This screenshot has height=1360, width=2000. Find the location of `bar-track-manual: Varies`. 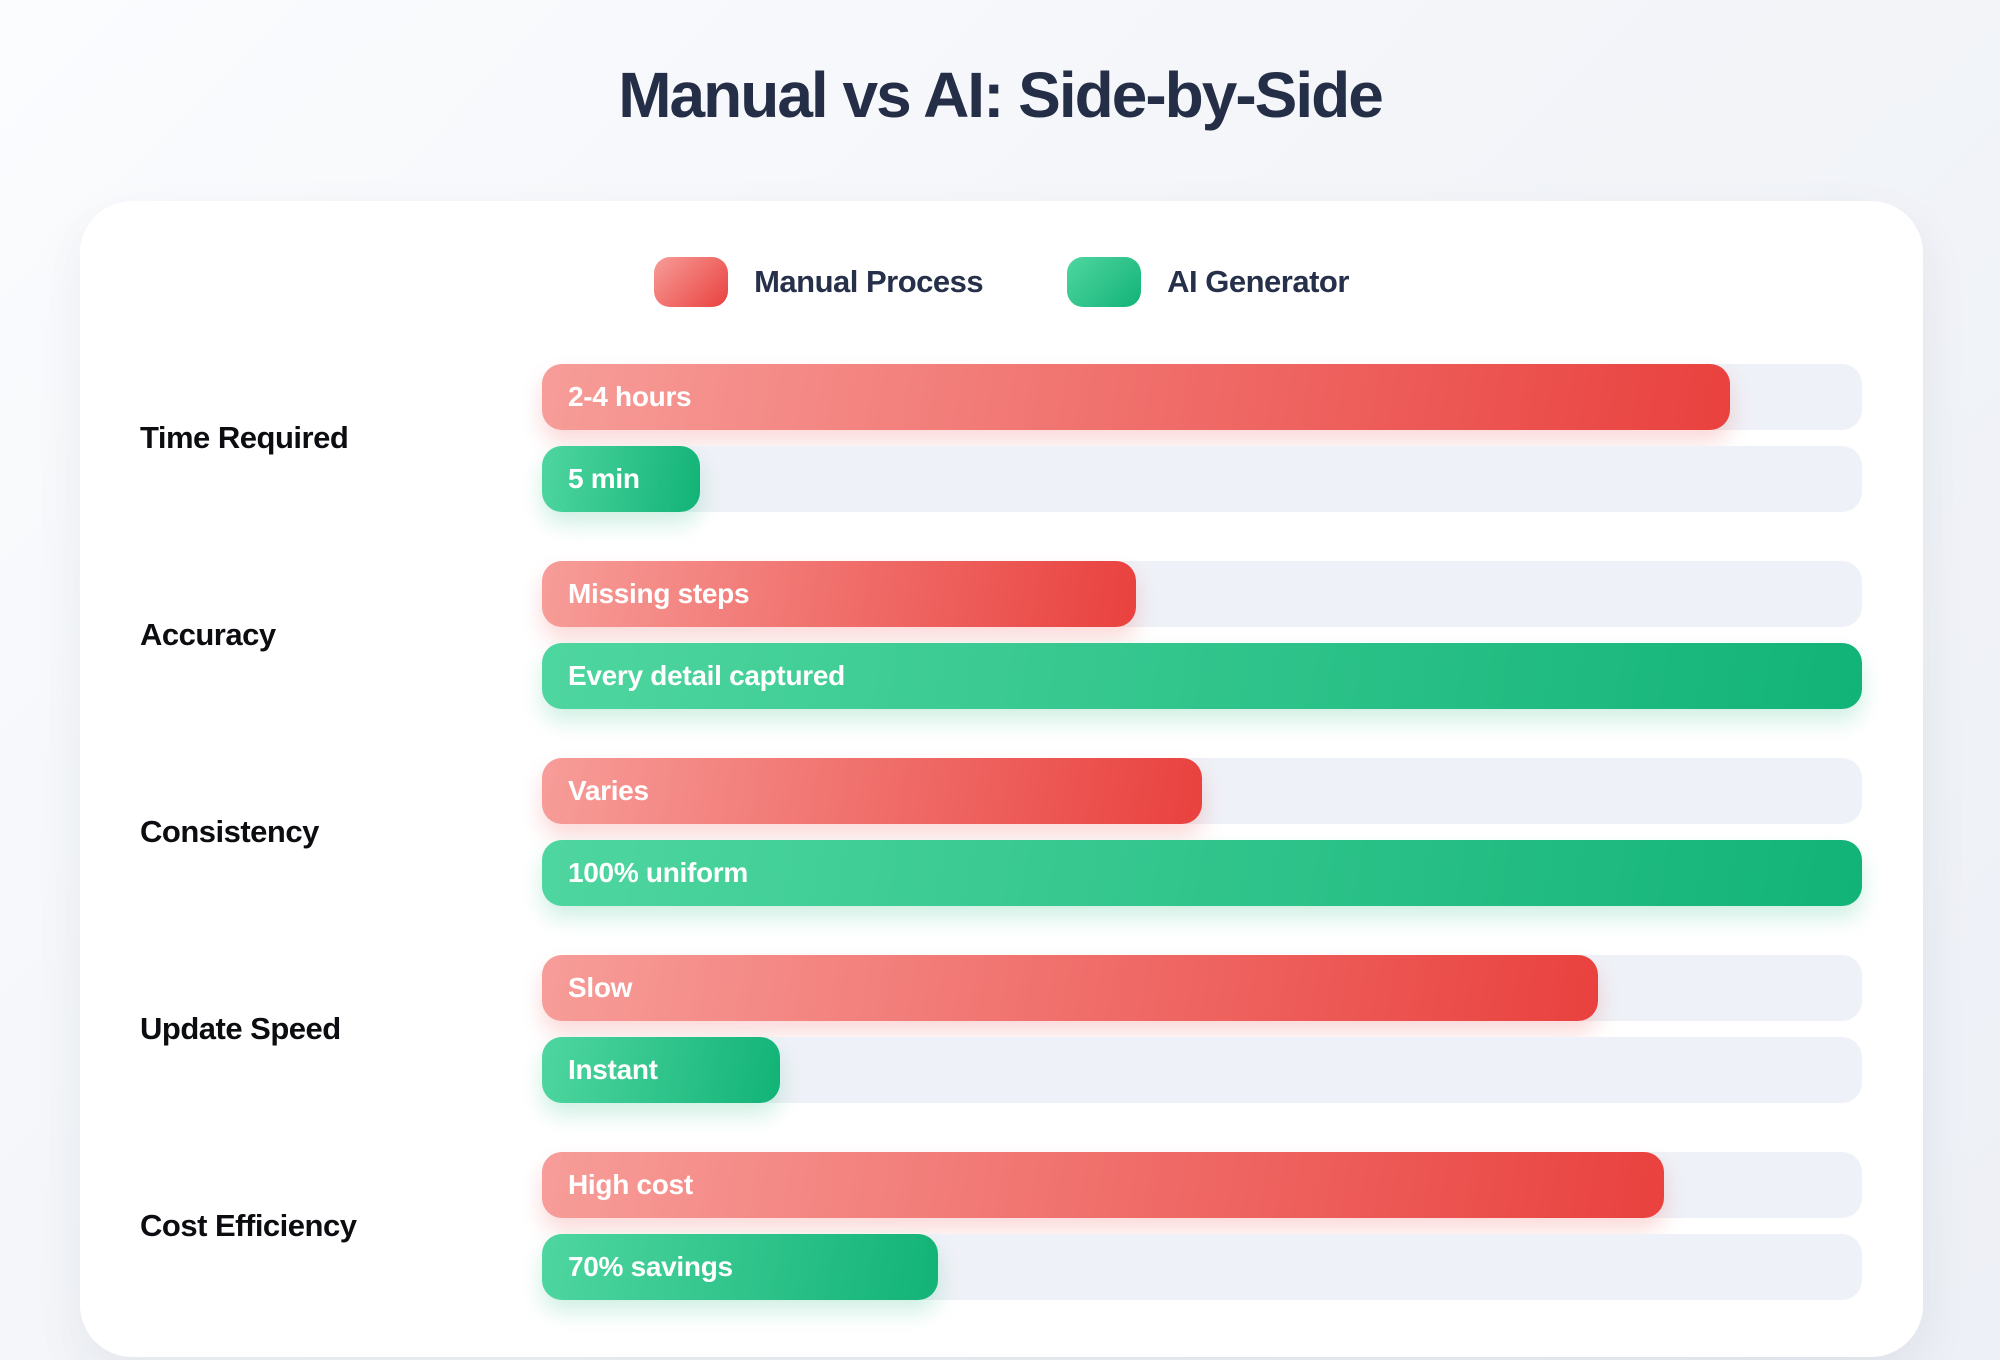

bar-track-manual: Varies is located at coordinates (1202, 791).